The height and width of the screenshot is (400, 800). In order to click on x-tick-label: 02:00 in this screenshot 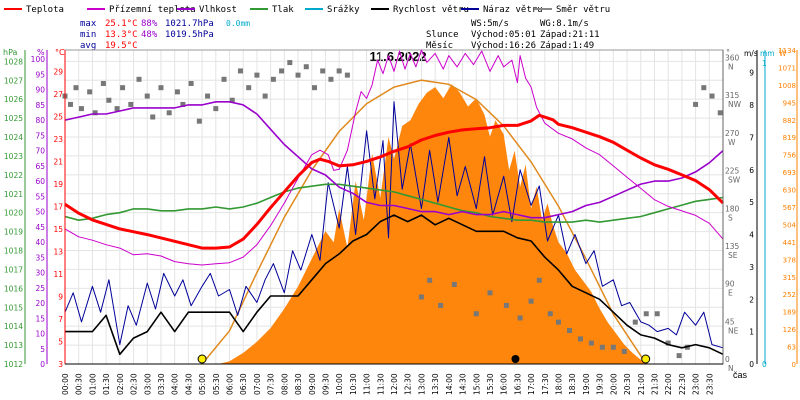, I will do `click(120, 384)`.